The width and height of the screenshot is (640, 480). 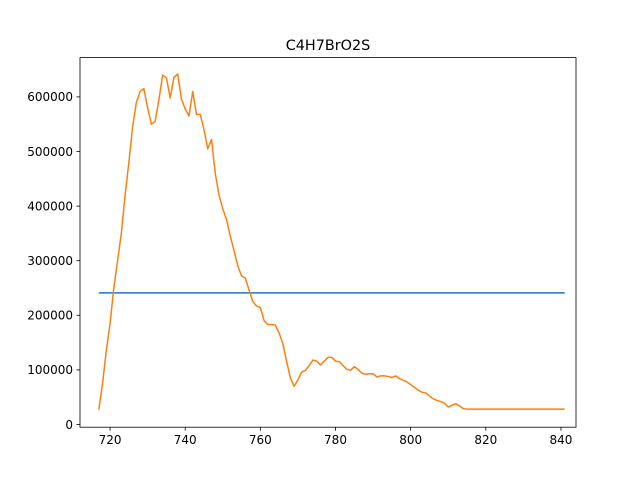 I want to click on y-tick-label: 300000, so click(x=50, y=261).